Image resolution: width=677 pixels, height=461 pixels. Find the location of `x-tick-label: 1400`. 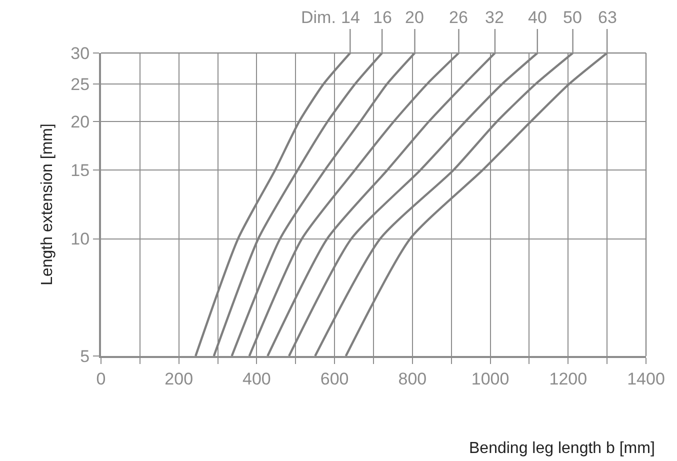

x-tick-label: 1400 is located at coordinates (646, 378).